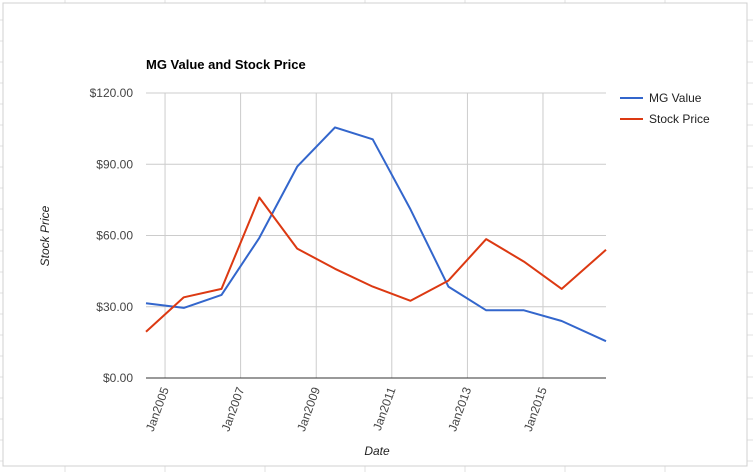 This screenshot has width=753, height=472. Describe the element at coordinates (679, 119) in the screenshot. I see `legend-label: Stock Price` at that location.